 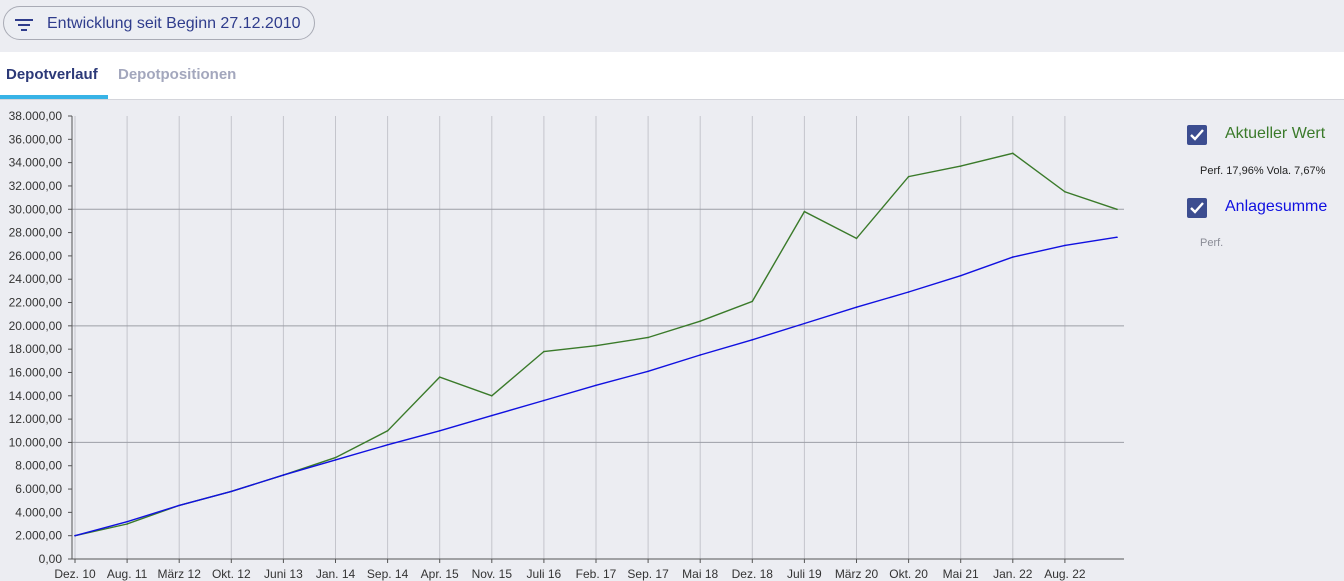 I want to click on x-tick-label: Okt. 12, so click(x=231, y=574).